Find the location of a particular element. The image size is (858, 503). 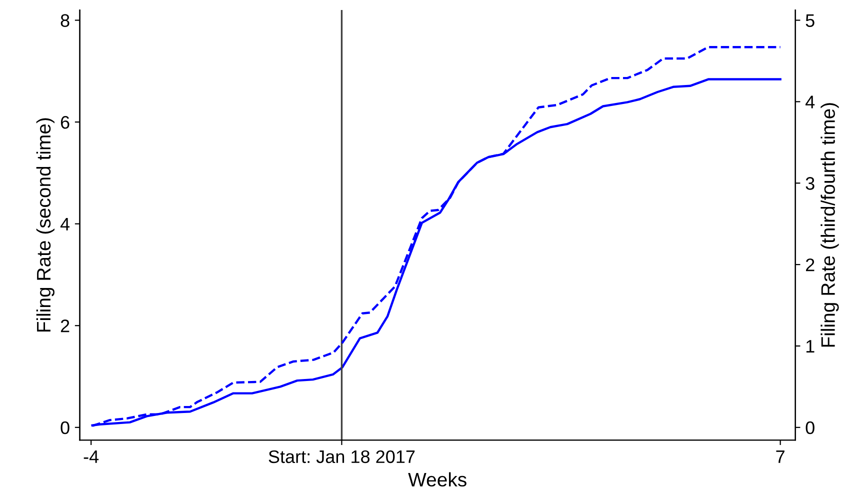

y-tick-label: 8 is located at coordinates (65, 20).